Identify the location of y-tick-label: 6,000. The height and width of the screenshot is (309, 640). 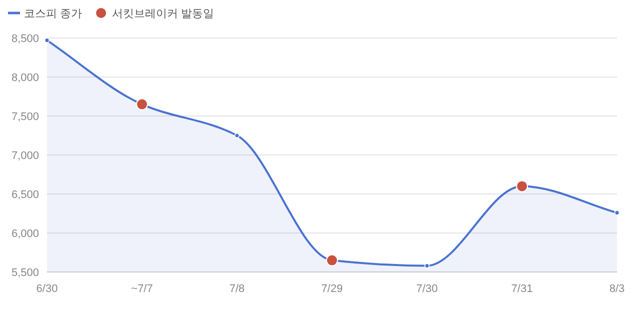
(25, 234).